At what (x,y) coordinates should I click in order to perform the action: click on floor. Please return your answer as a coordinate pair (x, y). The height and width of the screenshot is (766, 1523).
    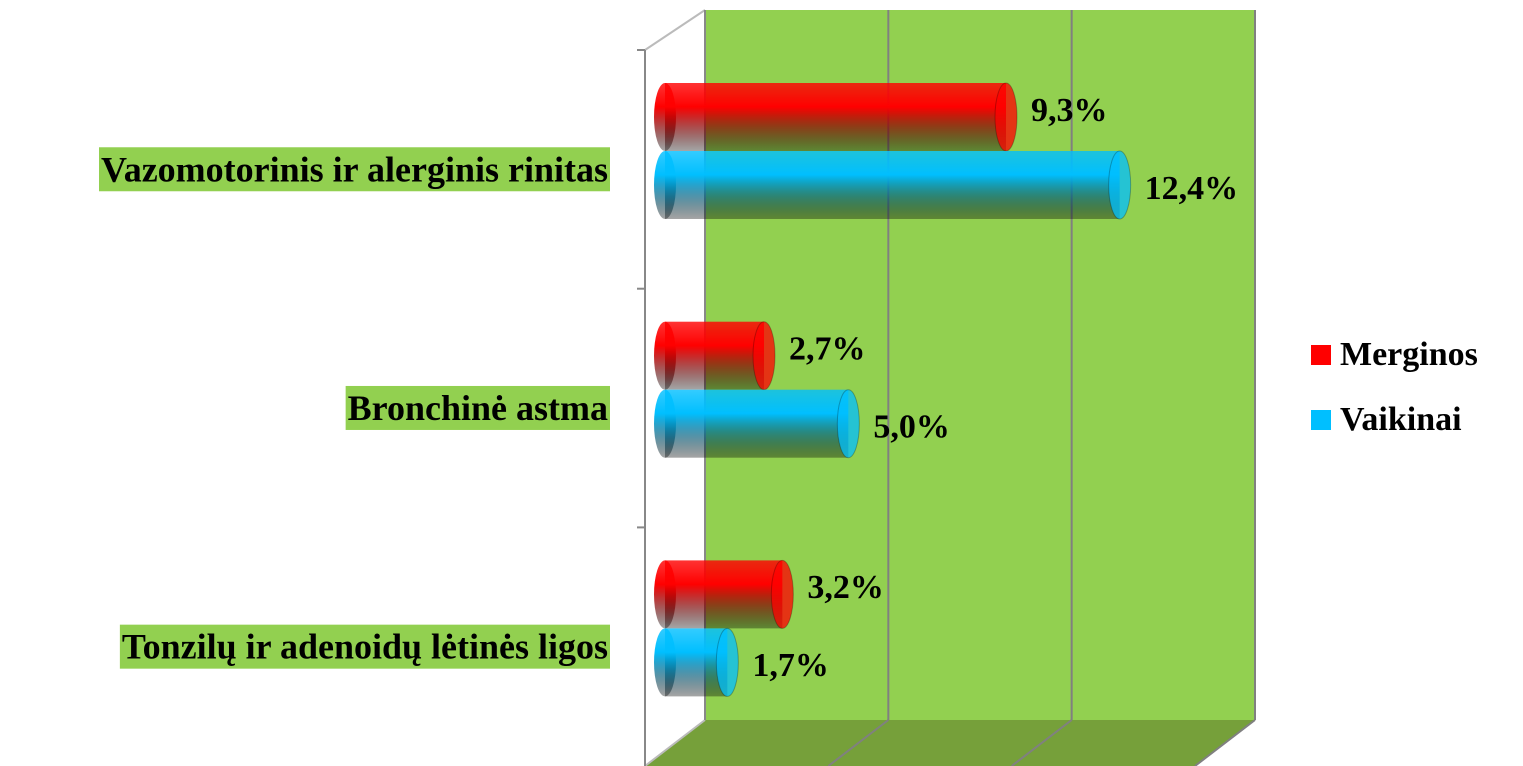
    Looking at the image, I should click on (950, 743).